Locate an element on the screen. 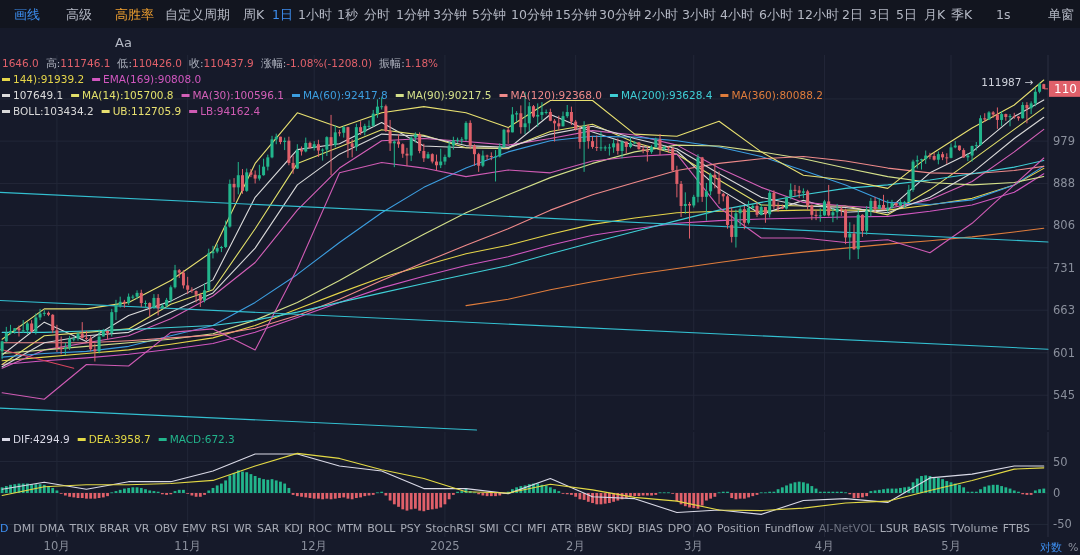  annotation: DPO is located at coordinates (679, 528).